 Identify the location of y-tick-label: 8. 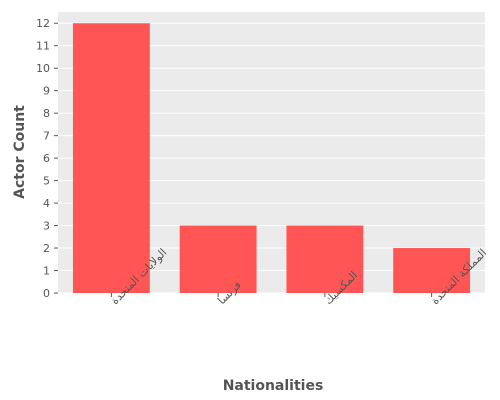
(46, 113).